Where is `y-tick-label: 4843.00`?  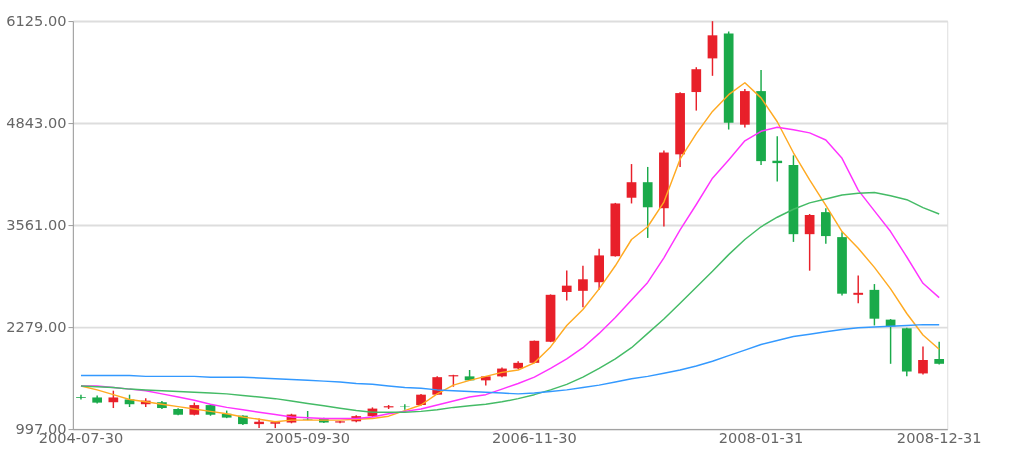
y-tick-label: 4843.00 is located at coordinates (36, 123).